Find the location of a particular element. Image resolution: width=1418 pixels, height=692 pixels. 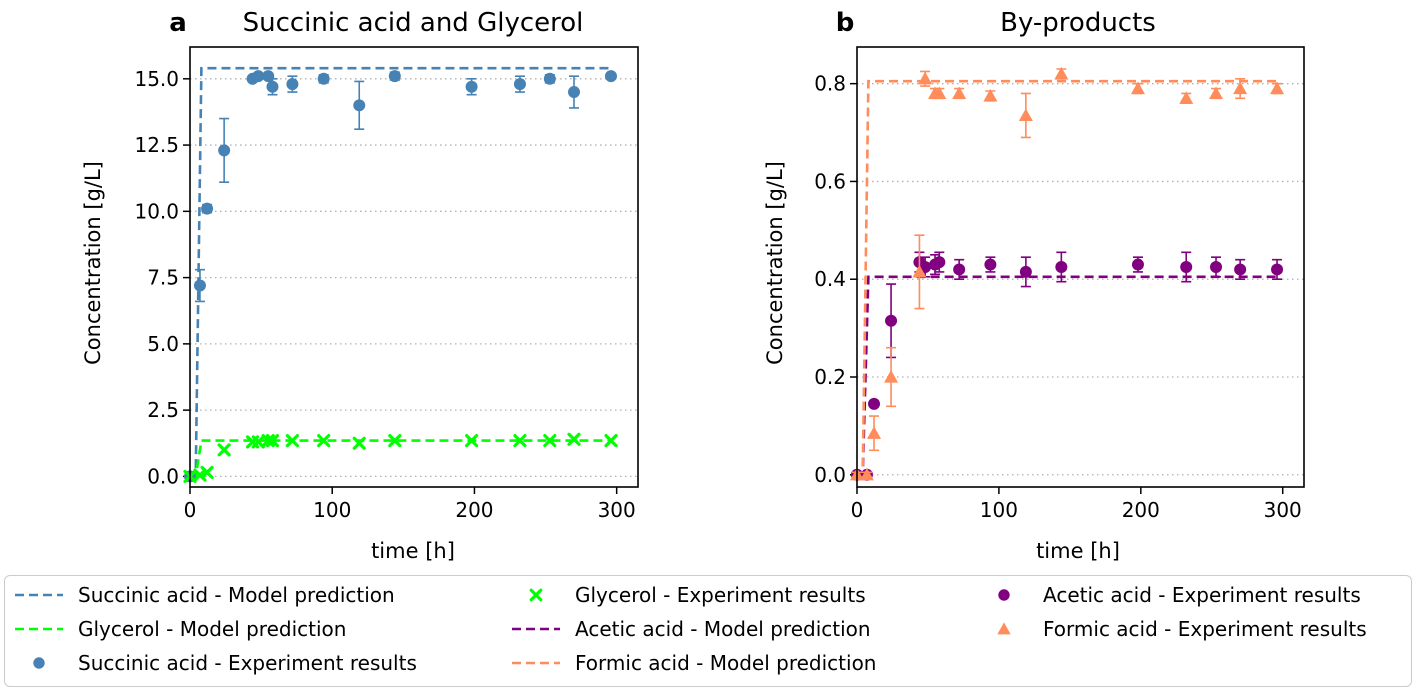

panel-a-y-tick-label: 2.5 is located at coordinates (163, 410).